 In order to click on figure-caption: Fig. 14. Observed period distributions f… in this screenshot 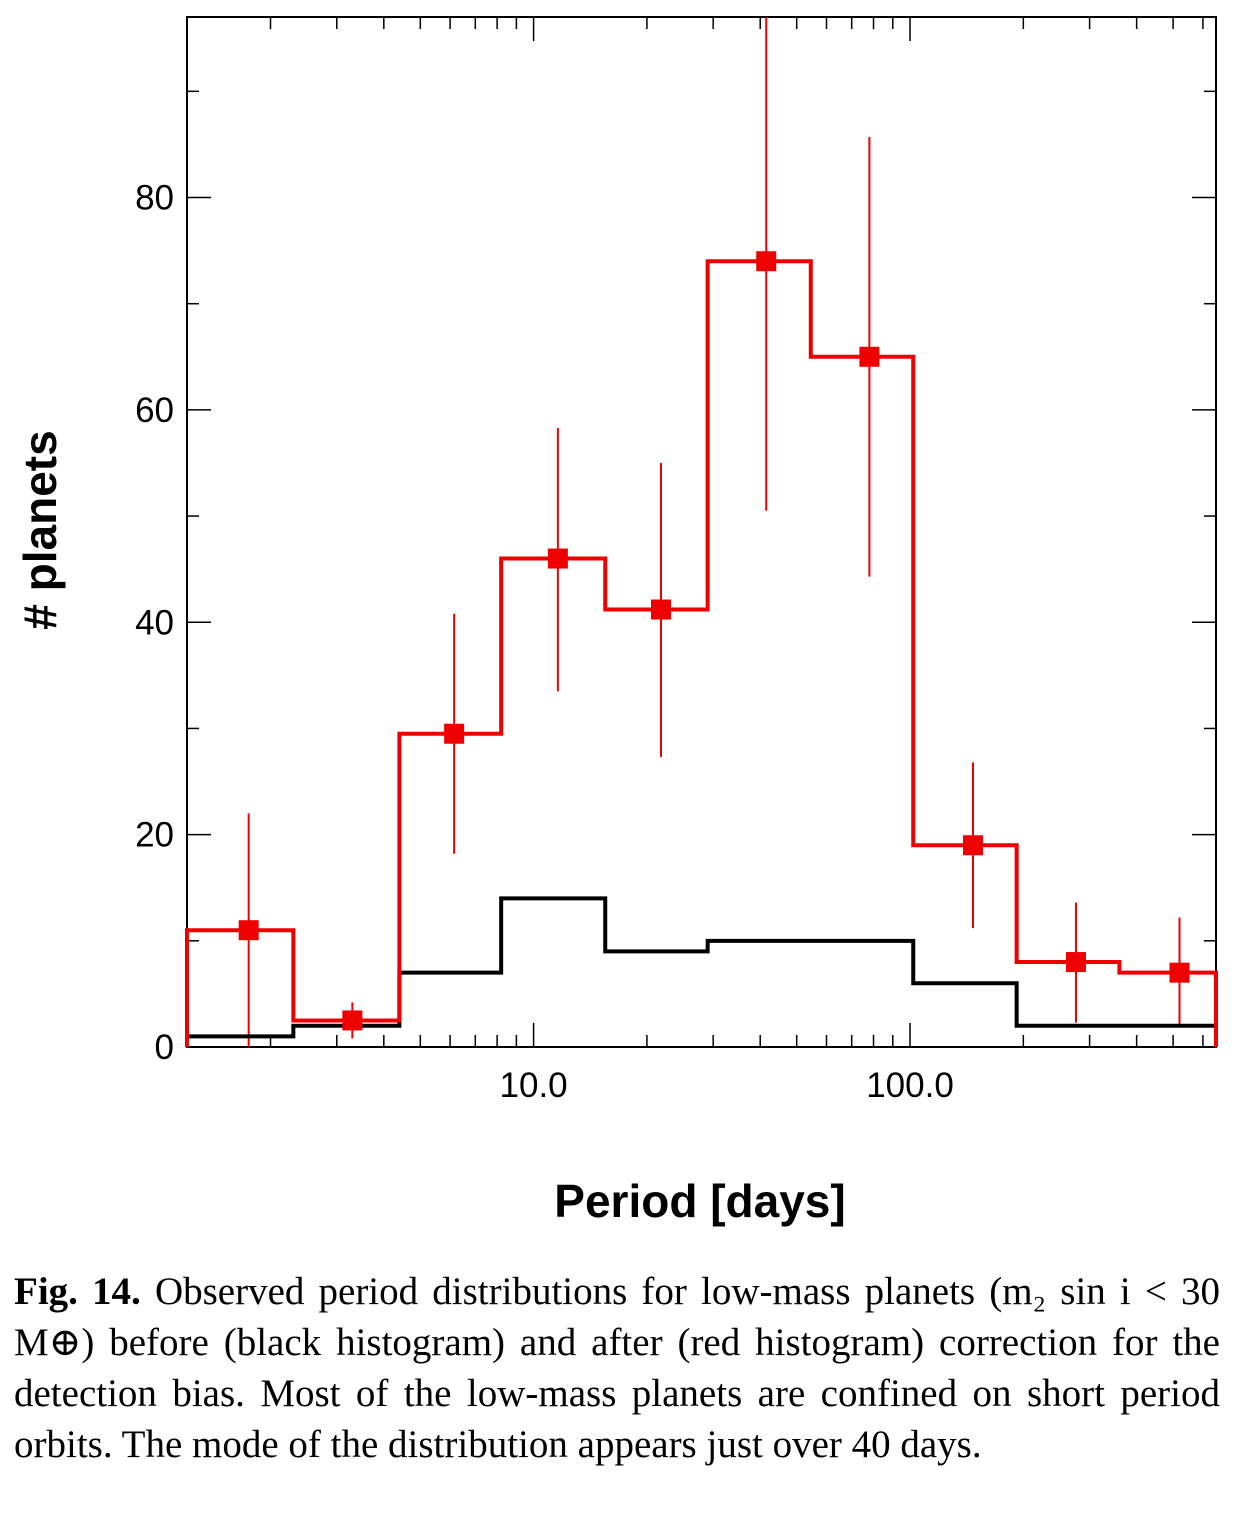, I will do `click(617, 1368)`.